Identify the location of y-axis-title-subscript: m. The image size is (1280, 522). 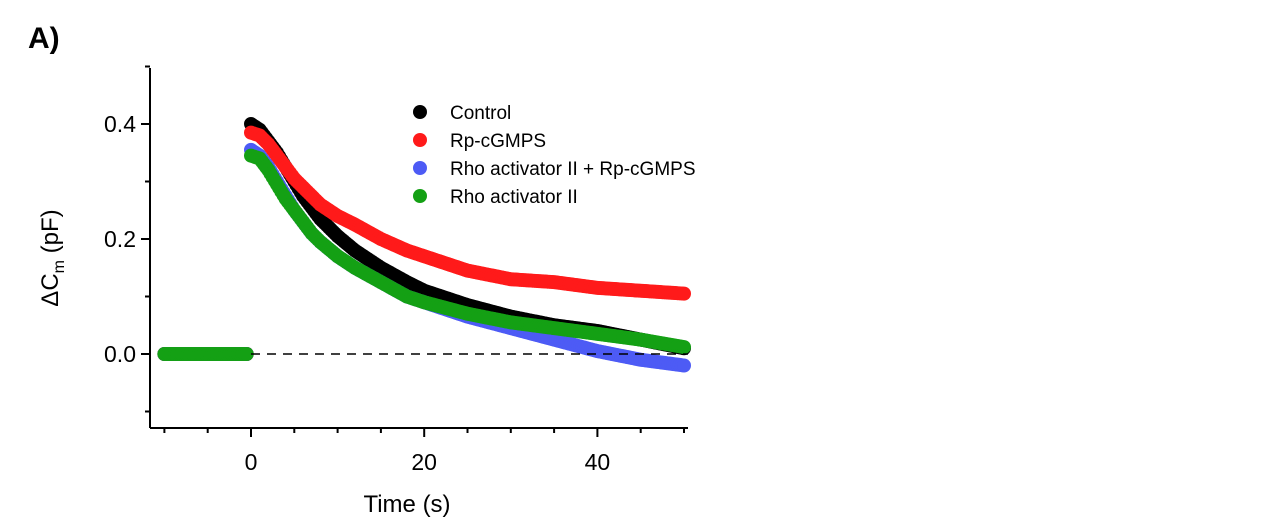
(59, 266).